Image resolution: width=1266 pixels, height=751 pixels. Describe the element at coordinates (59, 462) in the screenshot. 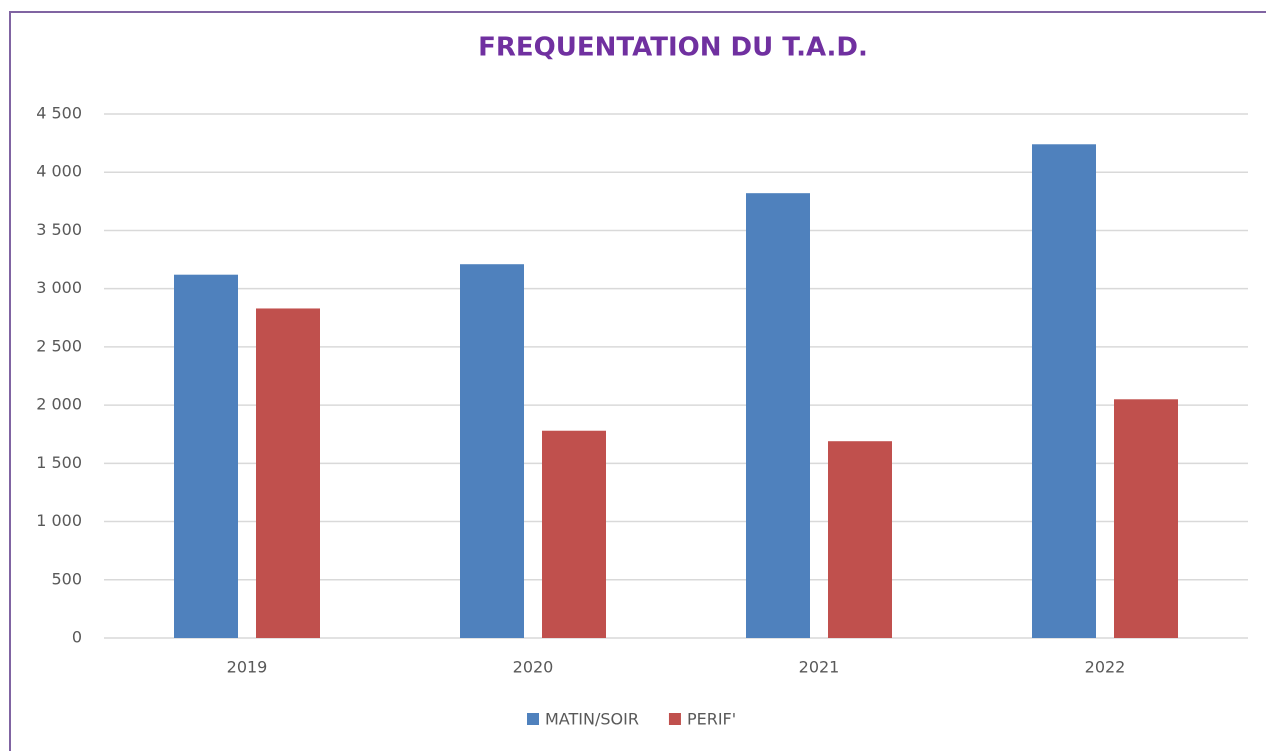

I see `y-tick-label: 1 500` at that location.